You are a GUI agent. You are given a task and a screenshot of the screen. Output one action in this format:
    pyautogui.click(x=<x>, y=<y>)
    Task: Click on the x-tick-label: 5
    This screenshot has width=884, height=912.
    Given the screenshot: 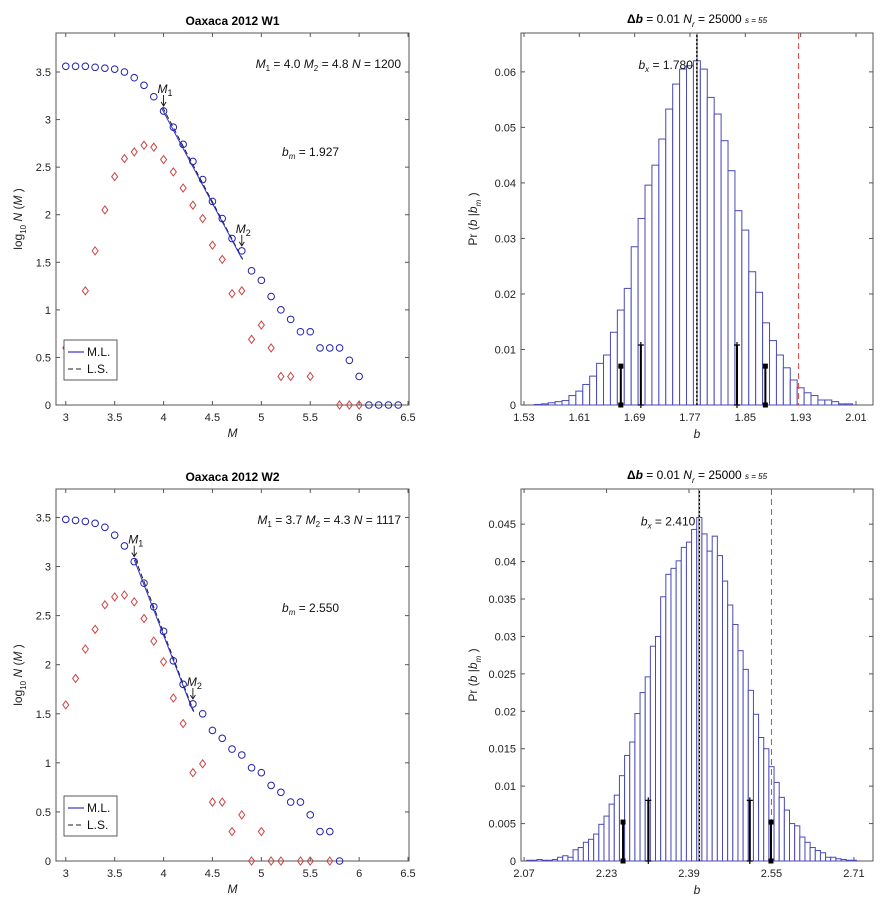 What is the action you would take?
    pyautogui.click(x=261, y=874)
    